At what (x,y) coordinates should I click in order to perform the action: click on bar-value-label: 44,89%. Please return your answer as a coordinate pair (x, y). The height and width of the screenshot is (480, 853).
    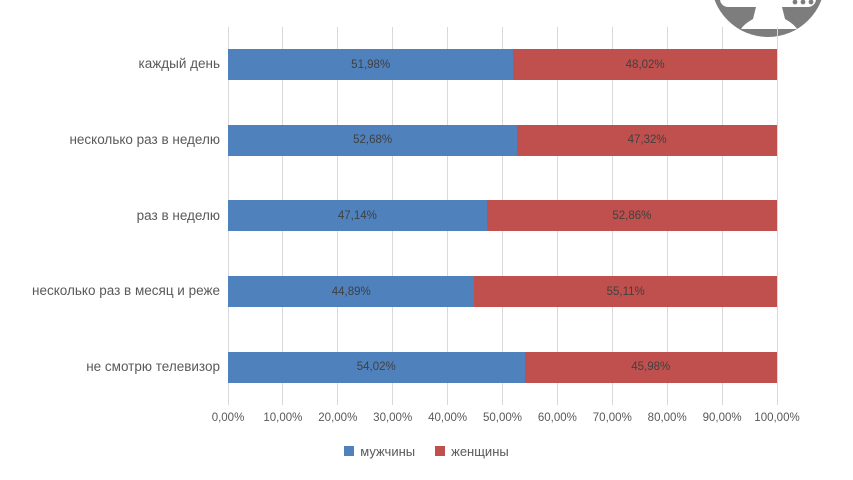
    Looking at the image, I should click on (351, 291).